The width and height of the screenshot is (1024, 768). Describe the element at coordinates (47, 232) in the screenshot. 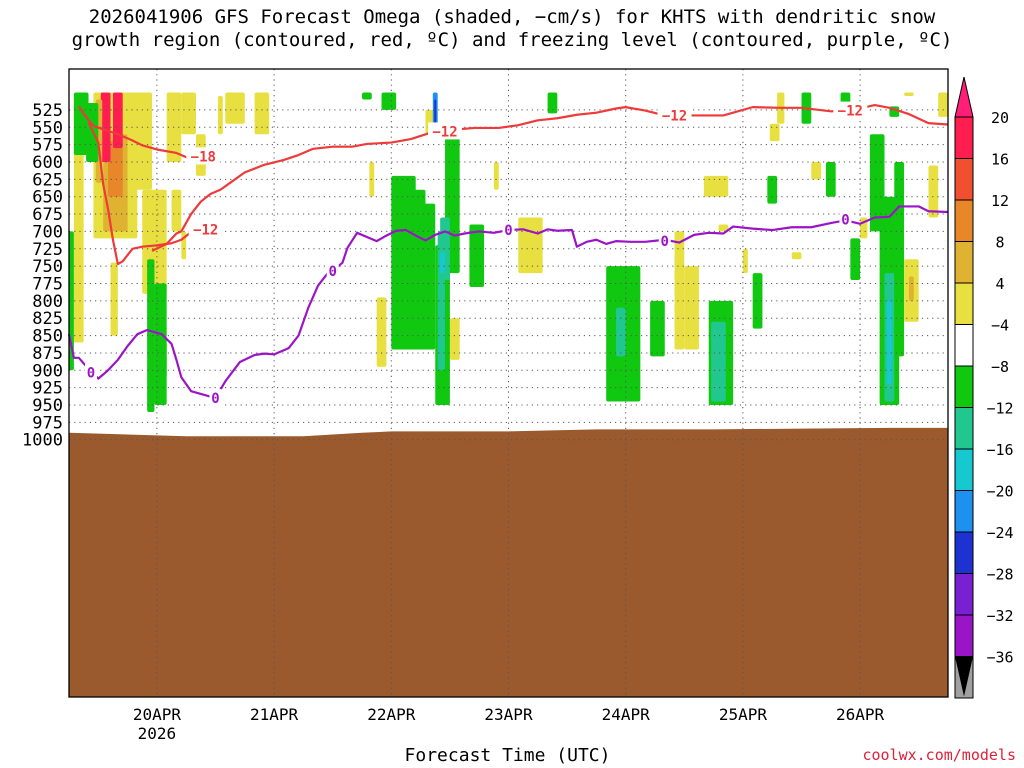

I see `y-tick-700: 700` at that location.